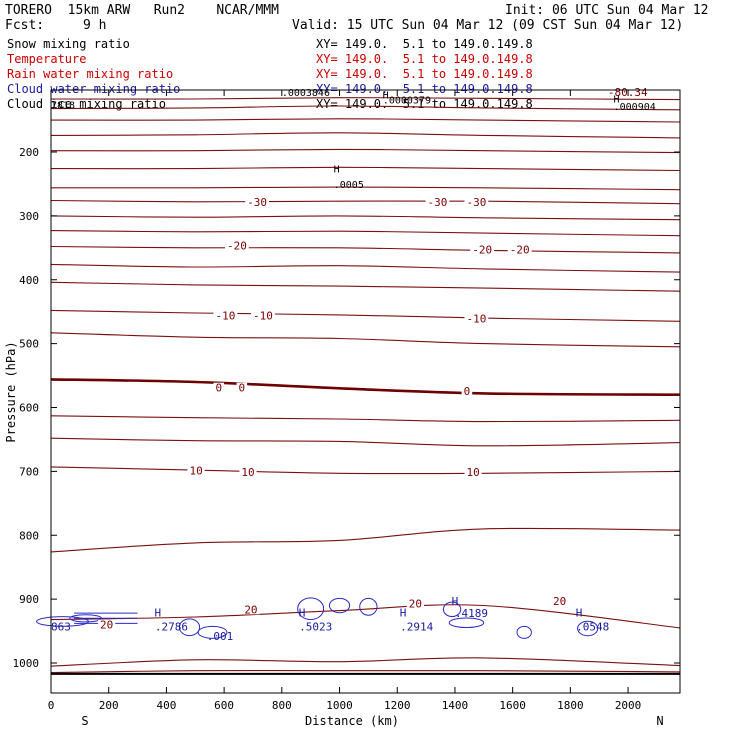  What do you see at coordinates (109, 705) in the screenshot?
I see `x-tick-label: 200` at bounding box center [109, 705].